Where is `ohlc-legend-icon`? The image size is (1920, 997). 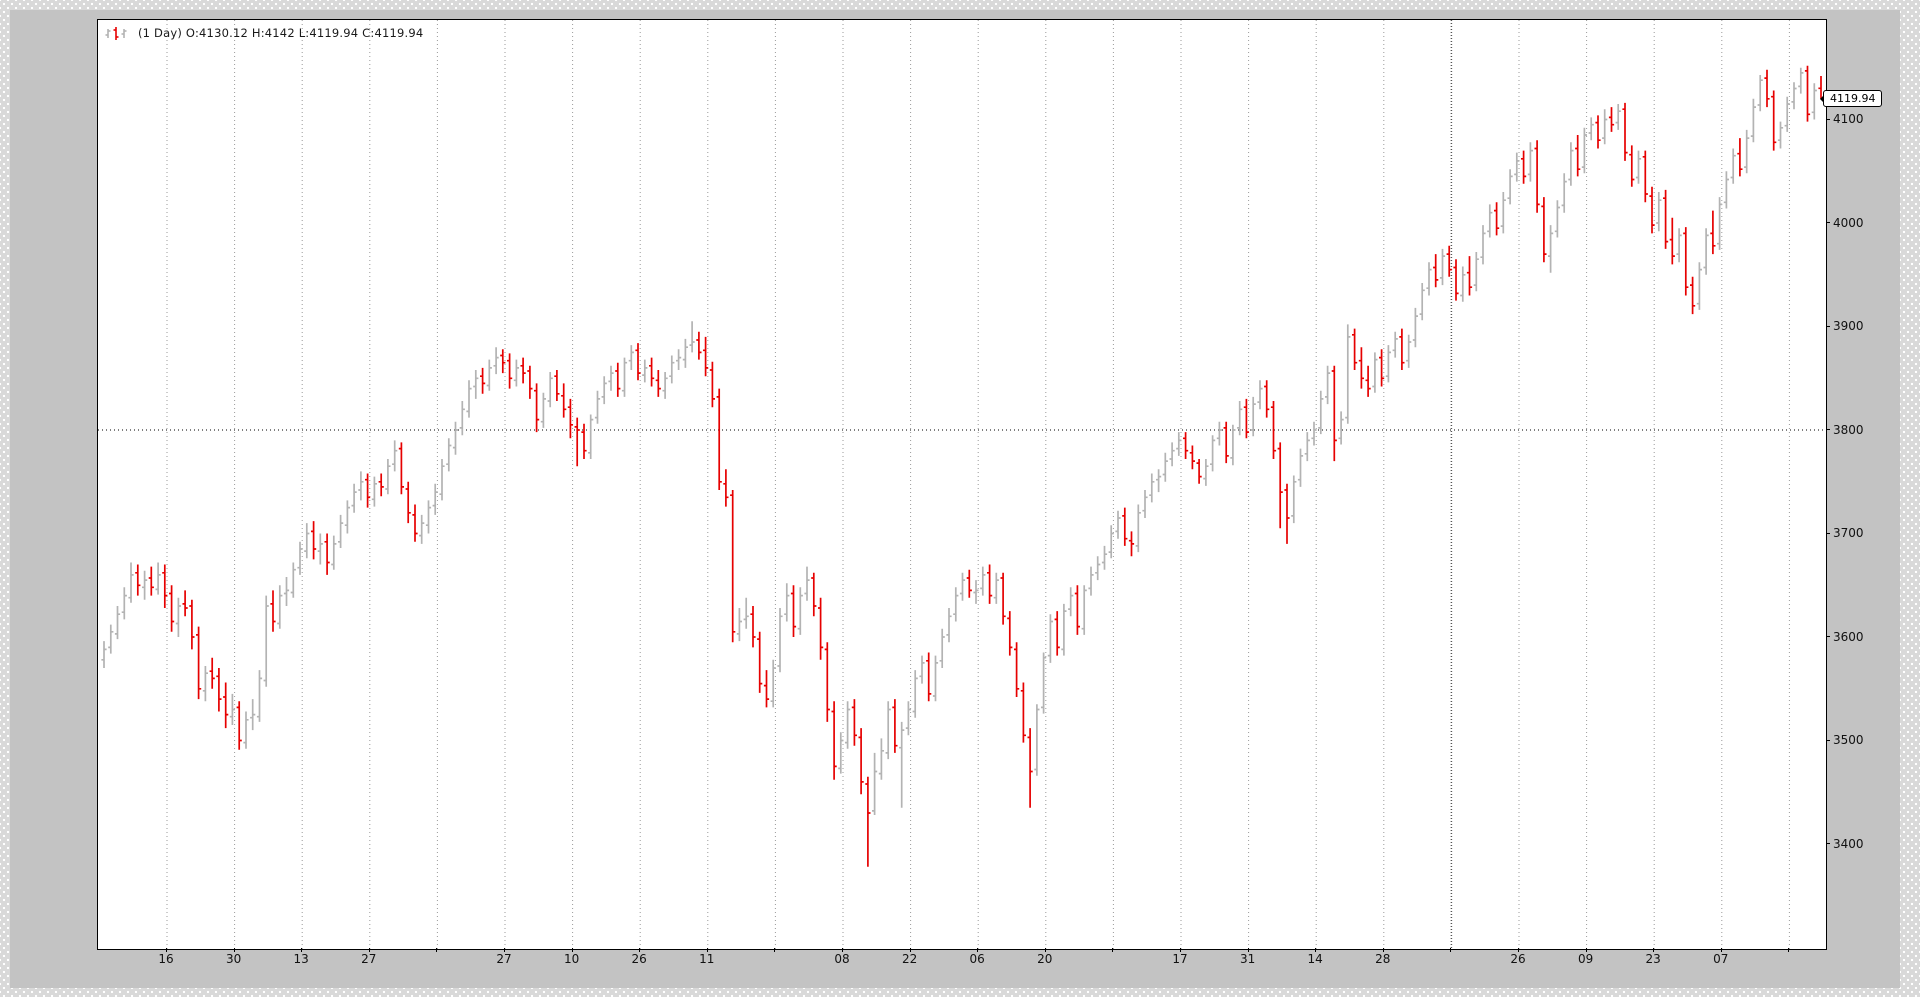 ohlc-legend-icon is located at coordinates (116, 33).